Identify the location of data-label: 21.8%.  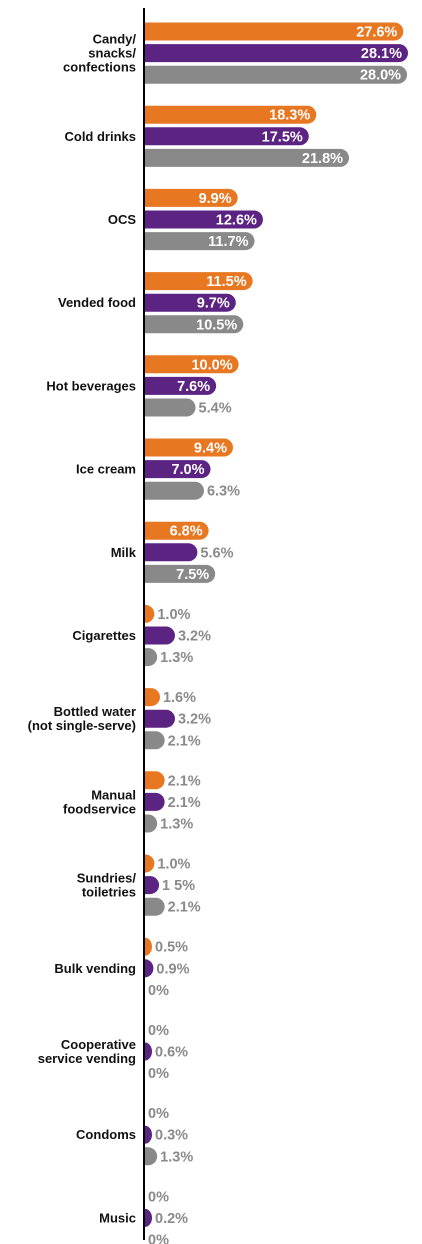
(322, 159).